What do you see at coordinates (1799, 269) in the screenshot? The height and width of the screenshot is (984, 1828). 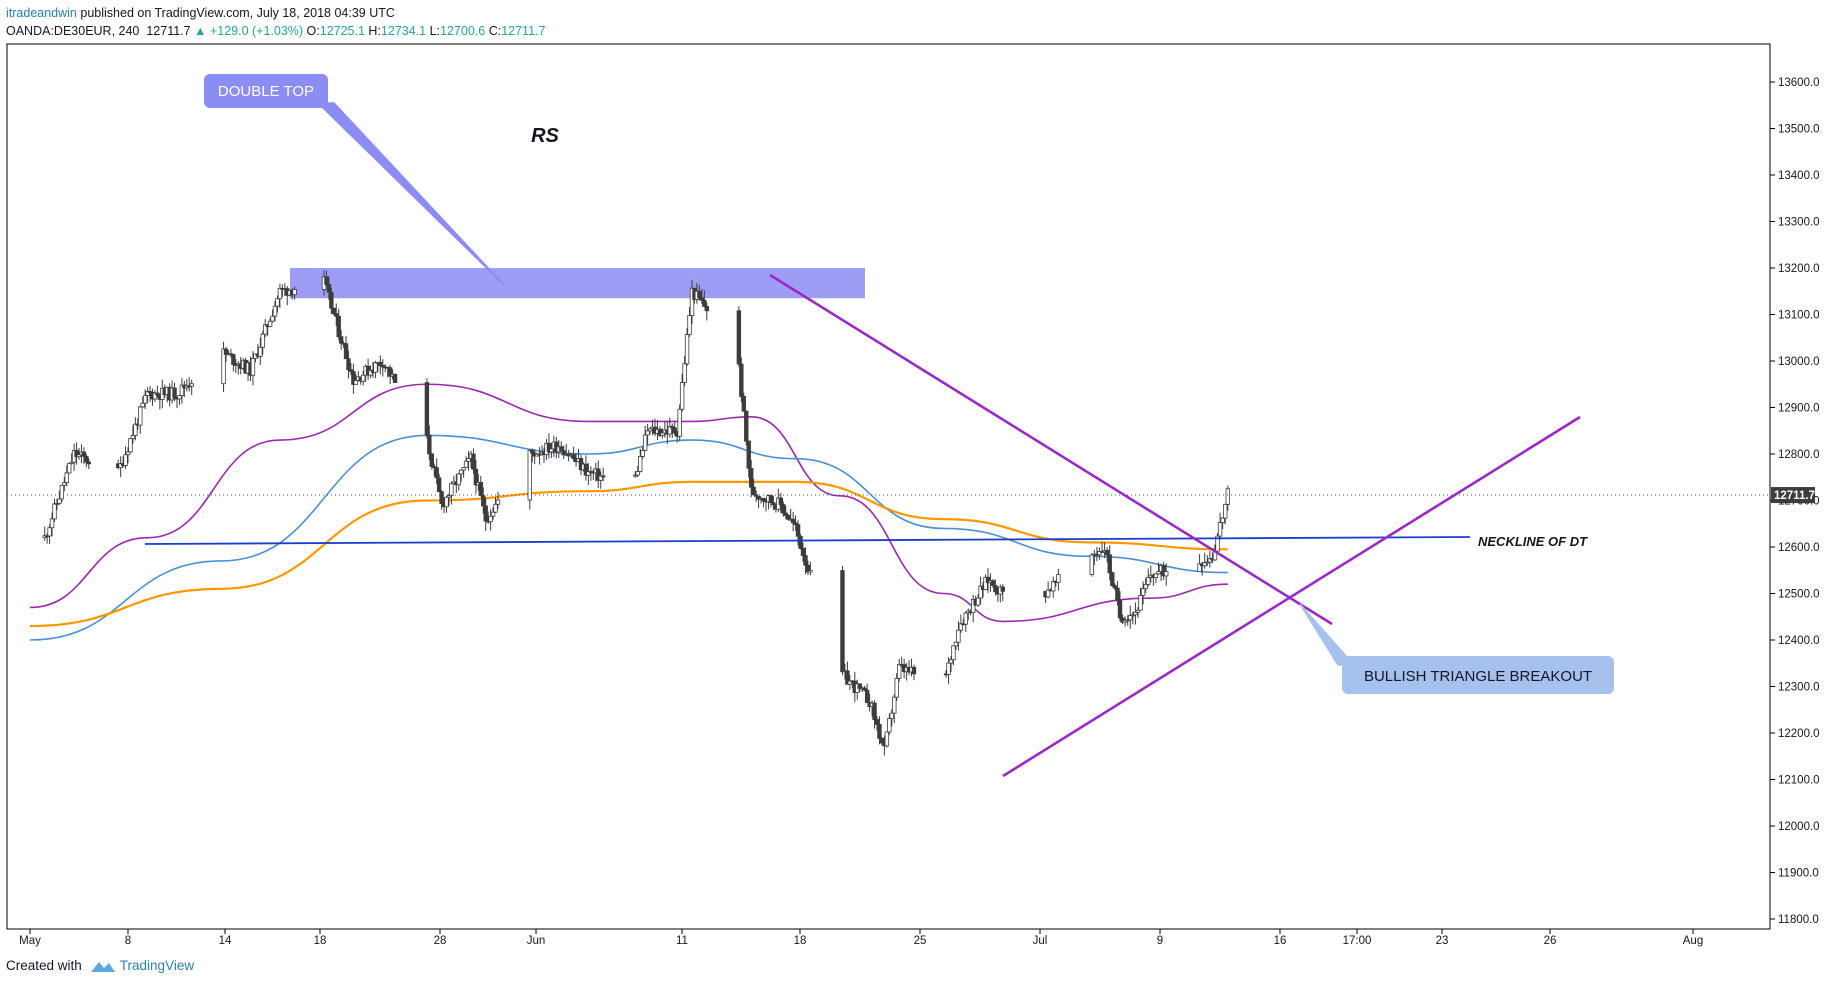 I see `y-tick-label: 13200.0` at bounding box center [1799, 269].